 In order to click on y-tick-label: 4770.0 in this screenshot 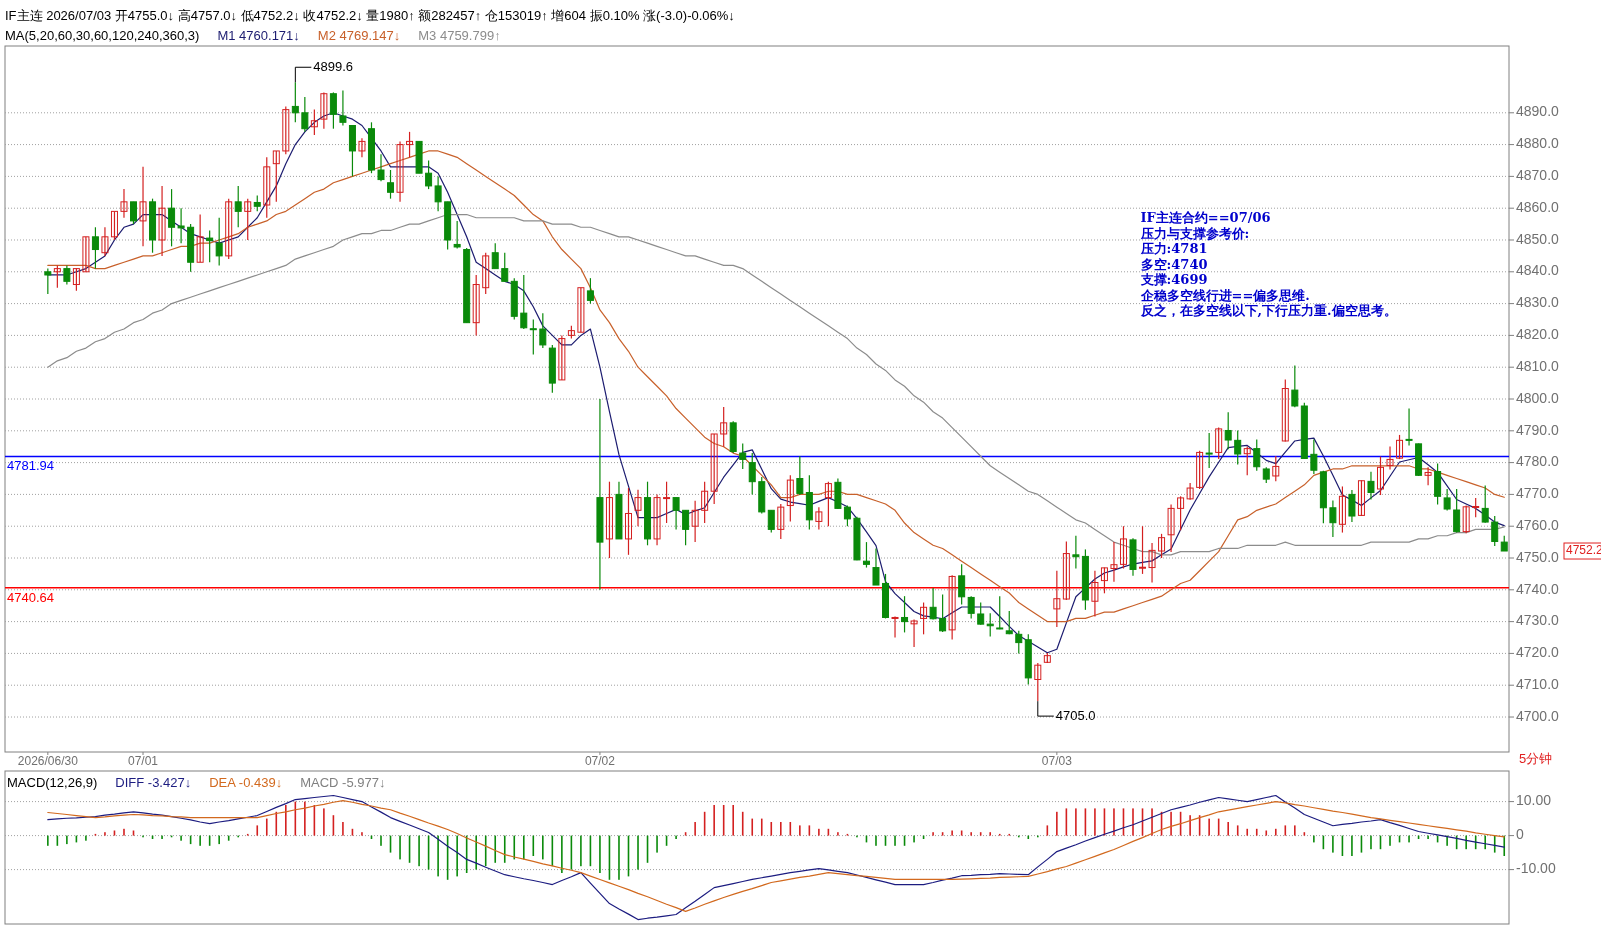, I will do `click(1538, 493)`.